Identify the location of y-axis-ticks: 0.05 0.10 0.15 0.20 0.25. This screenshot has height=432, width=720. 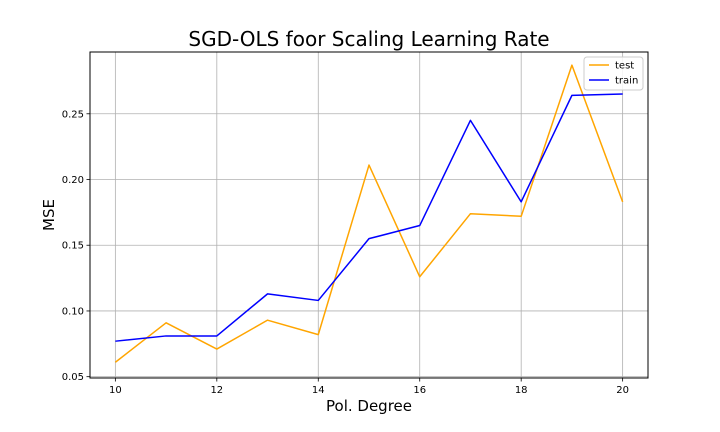
(76, 246).